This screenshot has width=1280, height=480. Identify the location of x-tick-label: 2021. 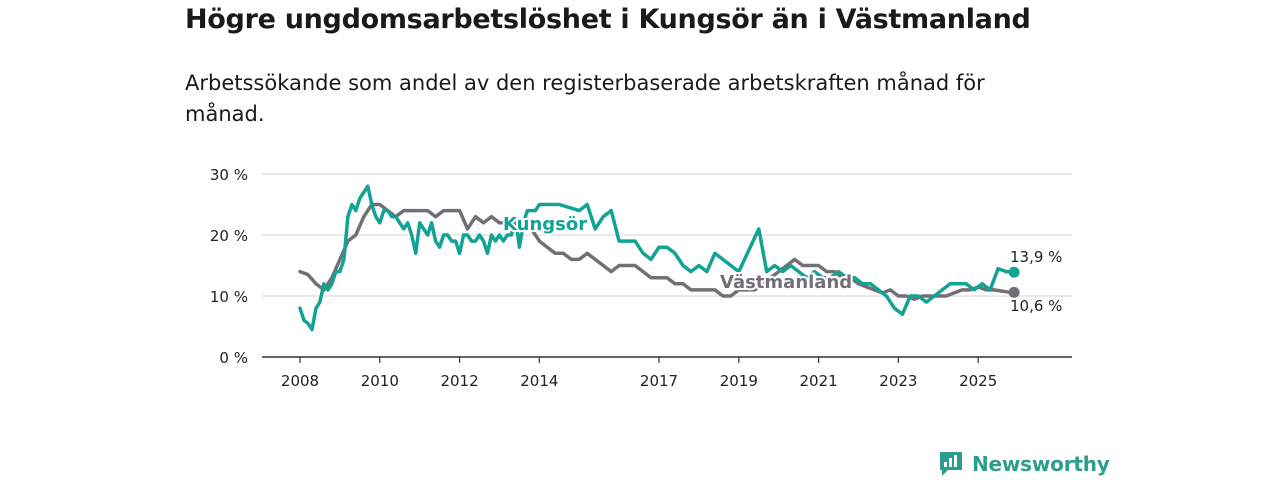
(819, 381).